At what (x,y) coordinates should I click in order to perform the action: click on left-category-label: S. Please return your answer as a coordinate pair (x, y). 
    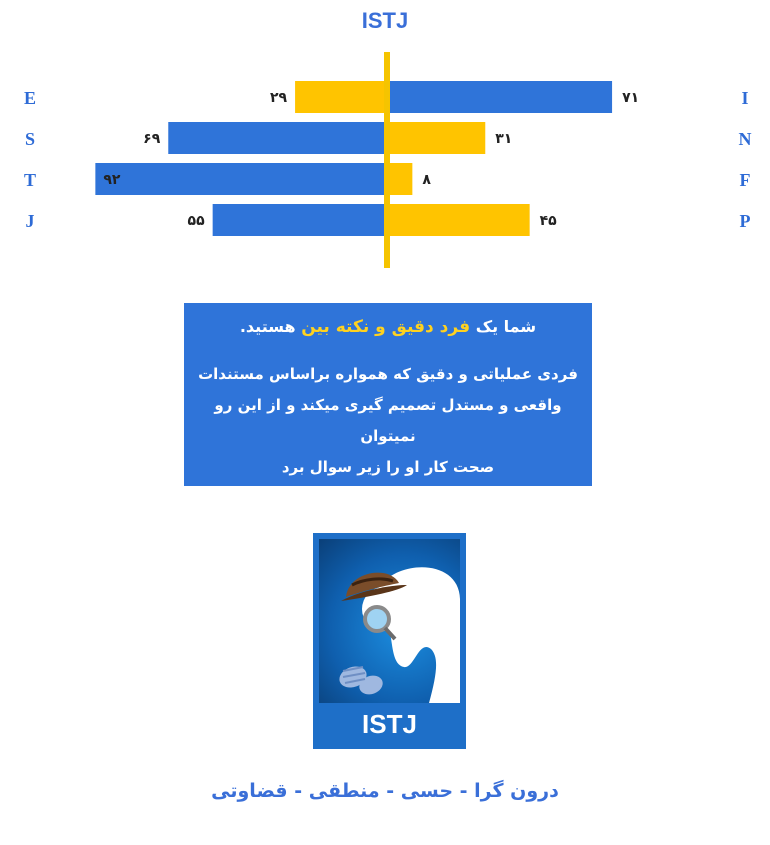
    Looking at the image, I should click on (30, 139).